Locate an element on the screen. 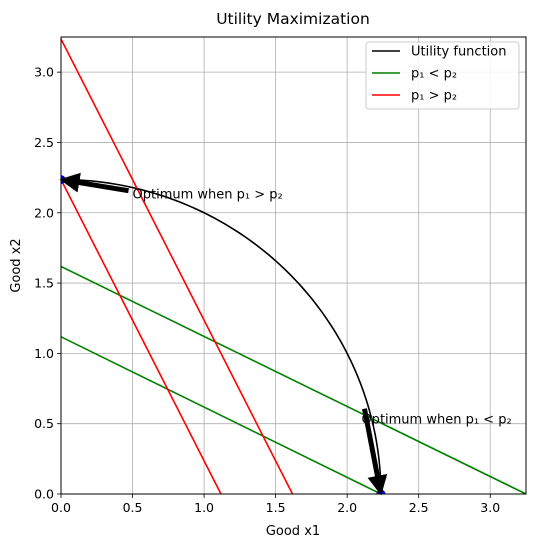 The height and width of the screenshot is (547, 536). y-tick-label: 2.5 is located at coordinates (44, 142).